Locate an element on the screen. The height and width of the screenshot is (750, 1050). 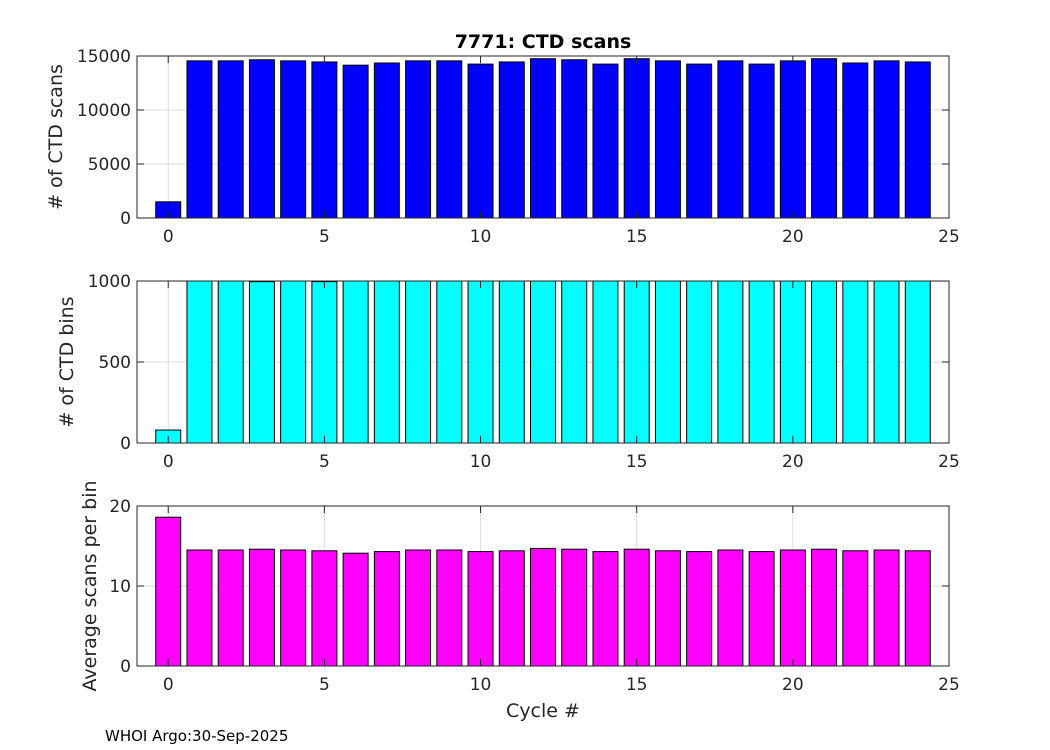
y-tick-label: 15000 is located at coordinates (104, 57).